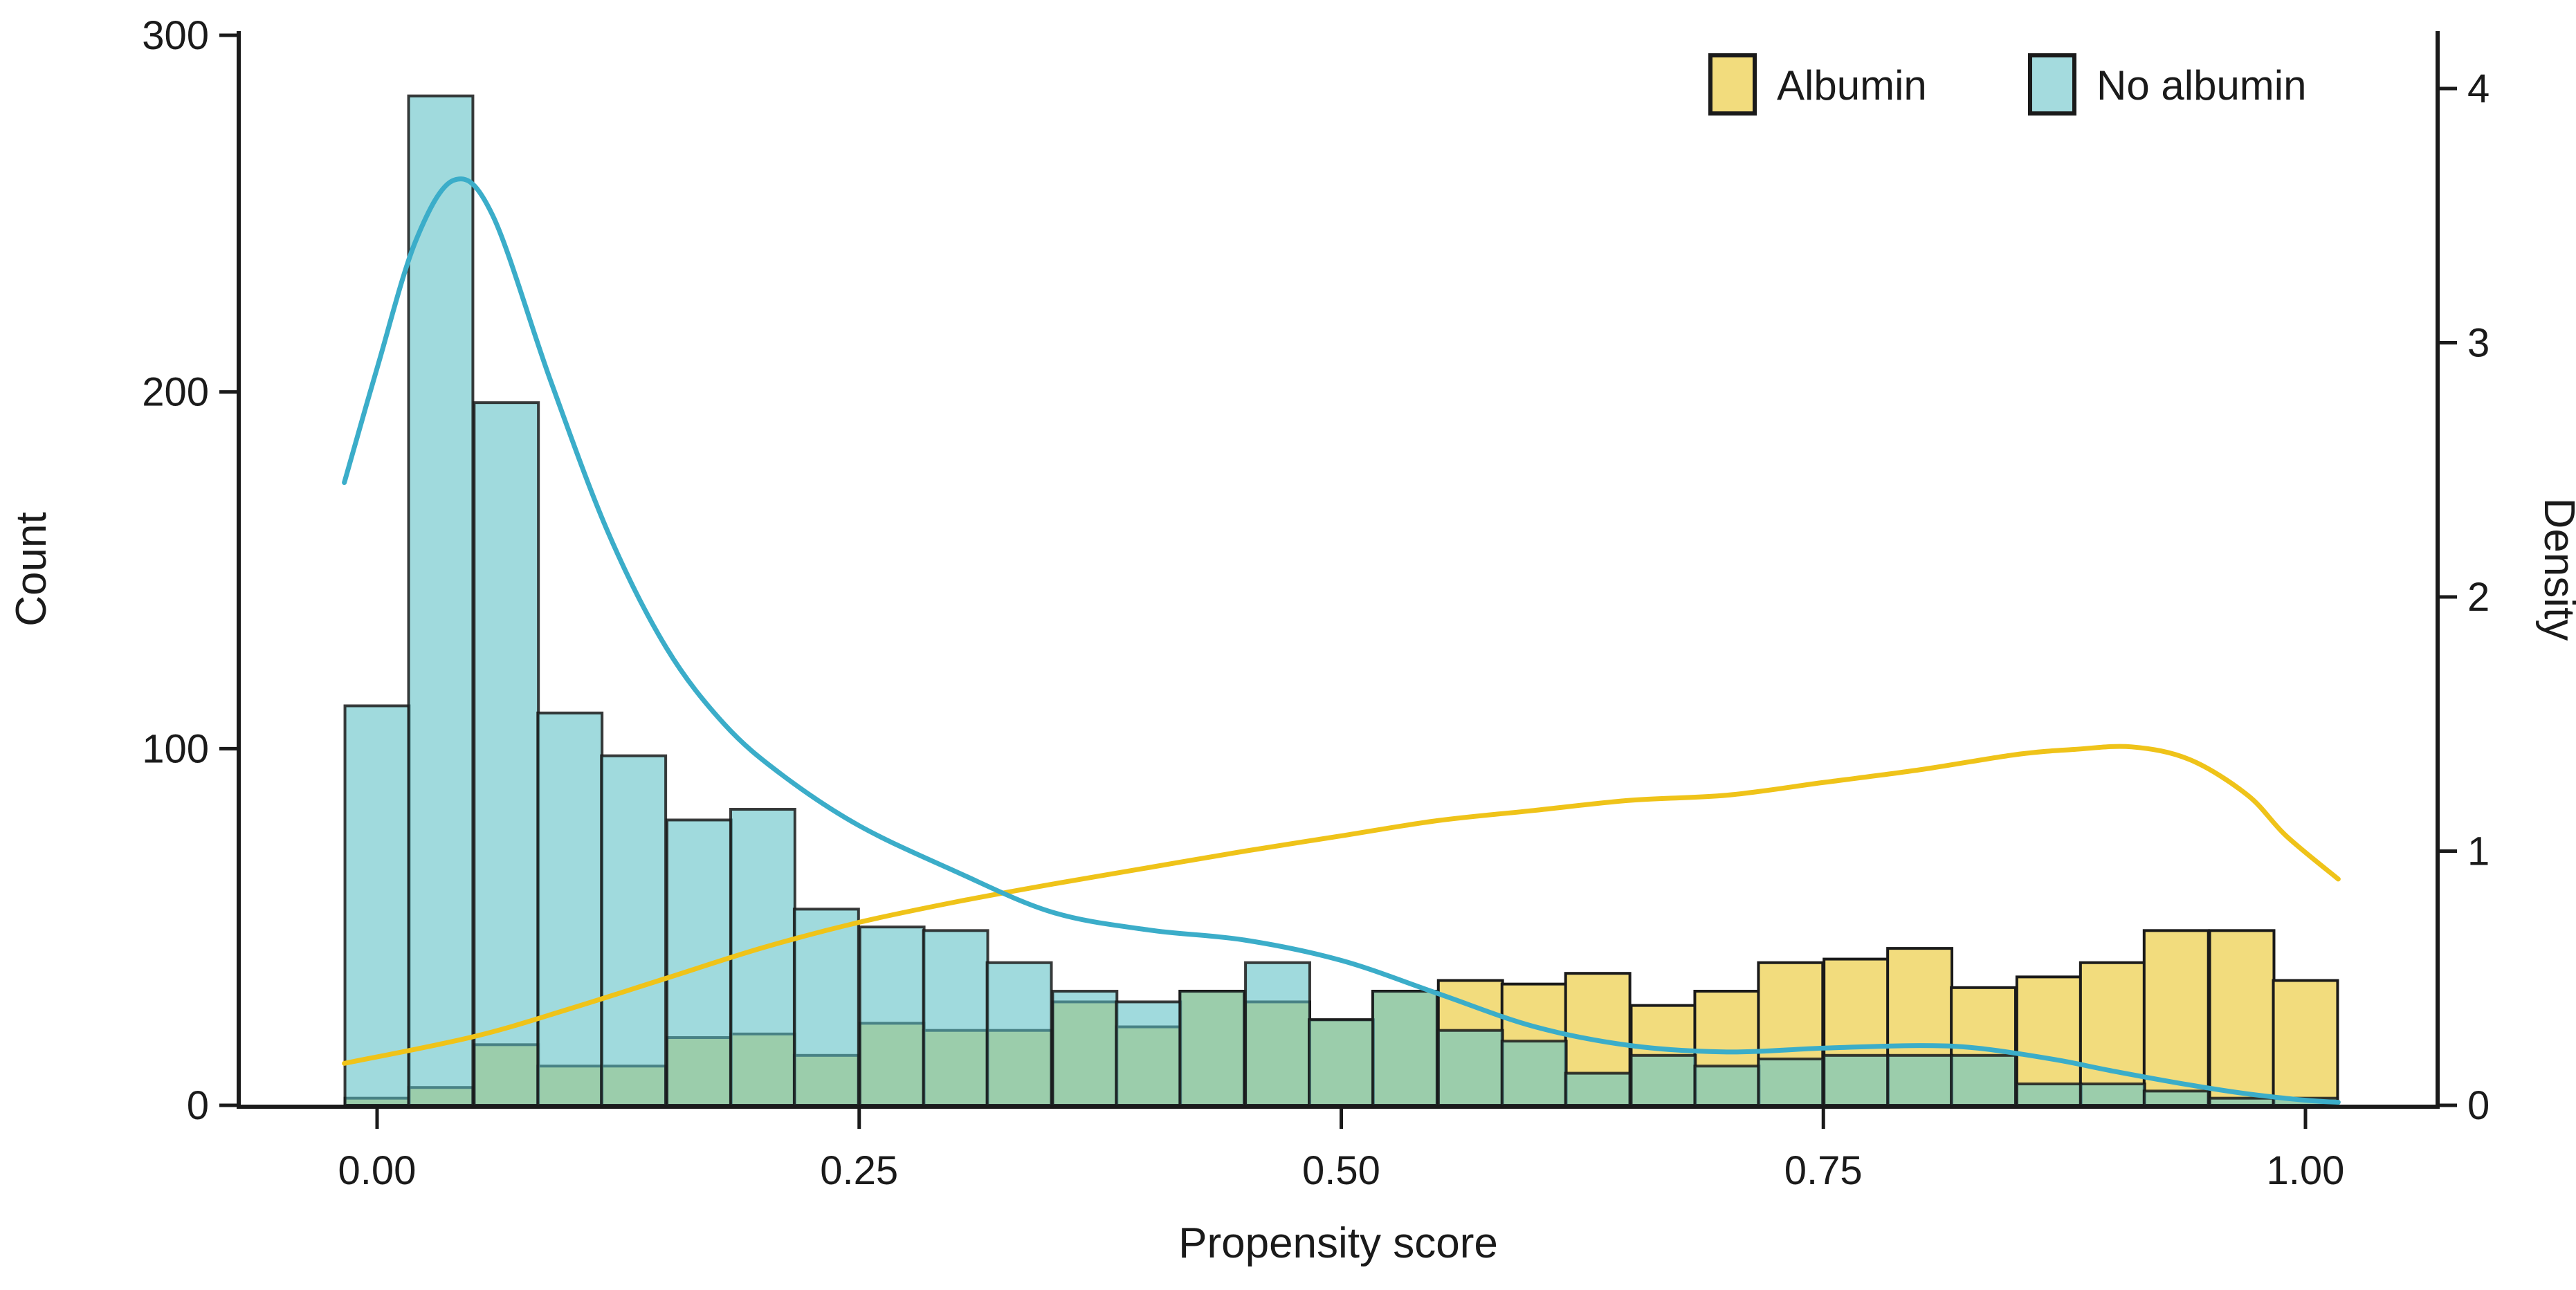  Describe the element at coordinates (1341, 1170) in the screenshot. I see `x-tick-label: 0.50` at that location.